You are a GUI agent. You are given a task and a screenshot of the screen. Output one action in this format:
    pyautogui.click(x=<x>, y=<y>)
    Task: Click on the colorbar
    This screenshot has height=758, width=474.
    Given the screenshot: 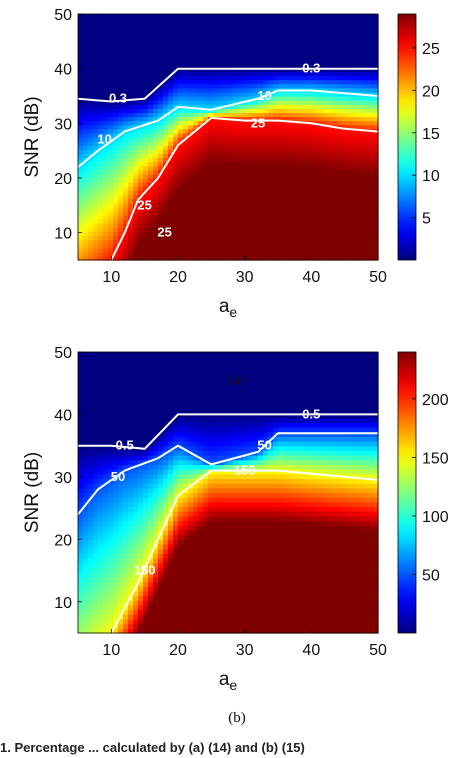 What is the action you would take?
    pyautogui.click(x=407, y=137)
    